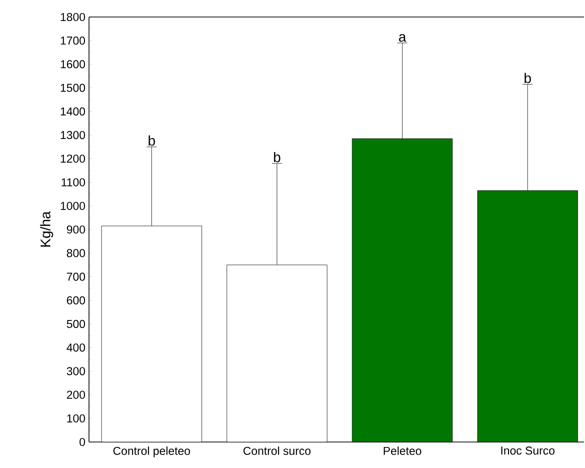  I want to click on y-tick-label: 1700, so click(73, 40).